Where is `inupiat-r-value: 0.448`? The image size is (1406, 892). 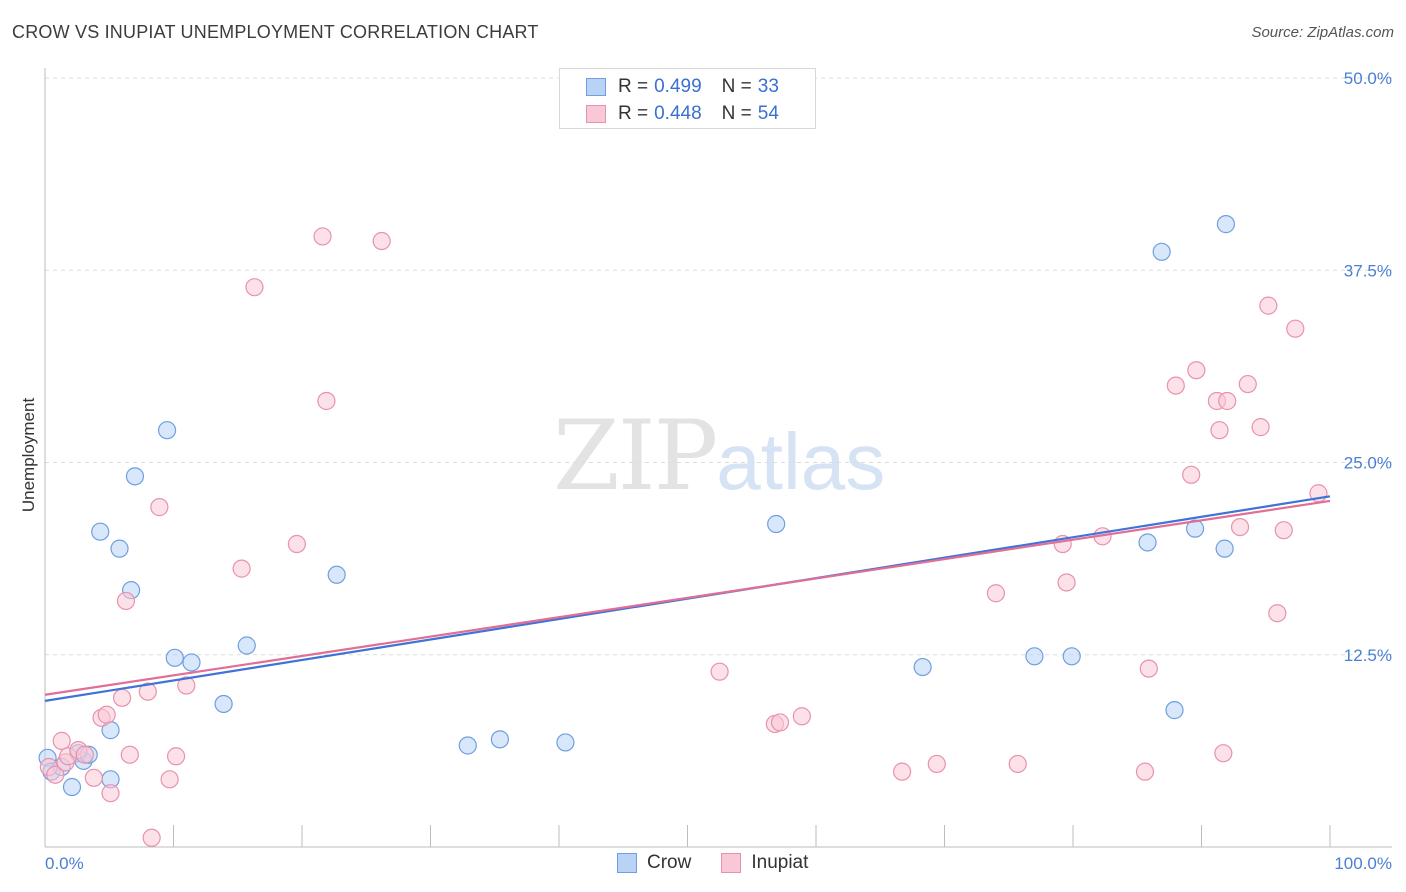
inupiat-r-value: 0.448 is located at coordinates (678, 113).